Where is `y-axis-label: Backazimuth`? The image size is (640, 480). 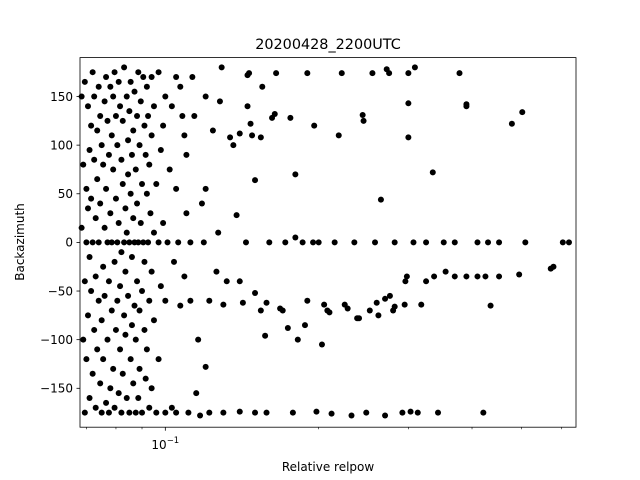 y-axis-label: Backazimuth is located at coordinates (20, 242).